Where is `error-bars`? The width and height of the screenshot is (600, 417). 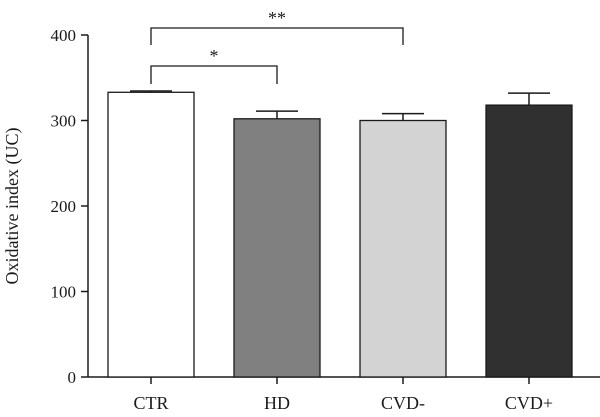
error-bars is located at coordinates (340, 105).